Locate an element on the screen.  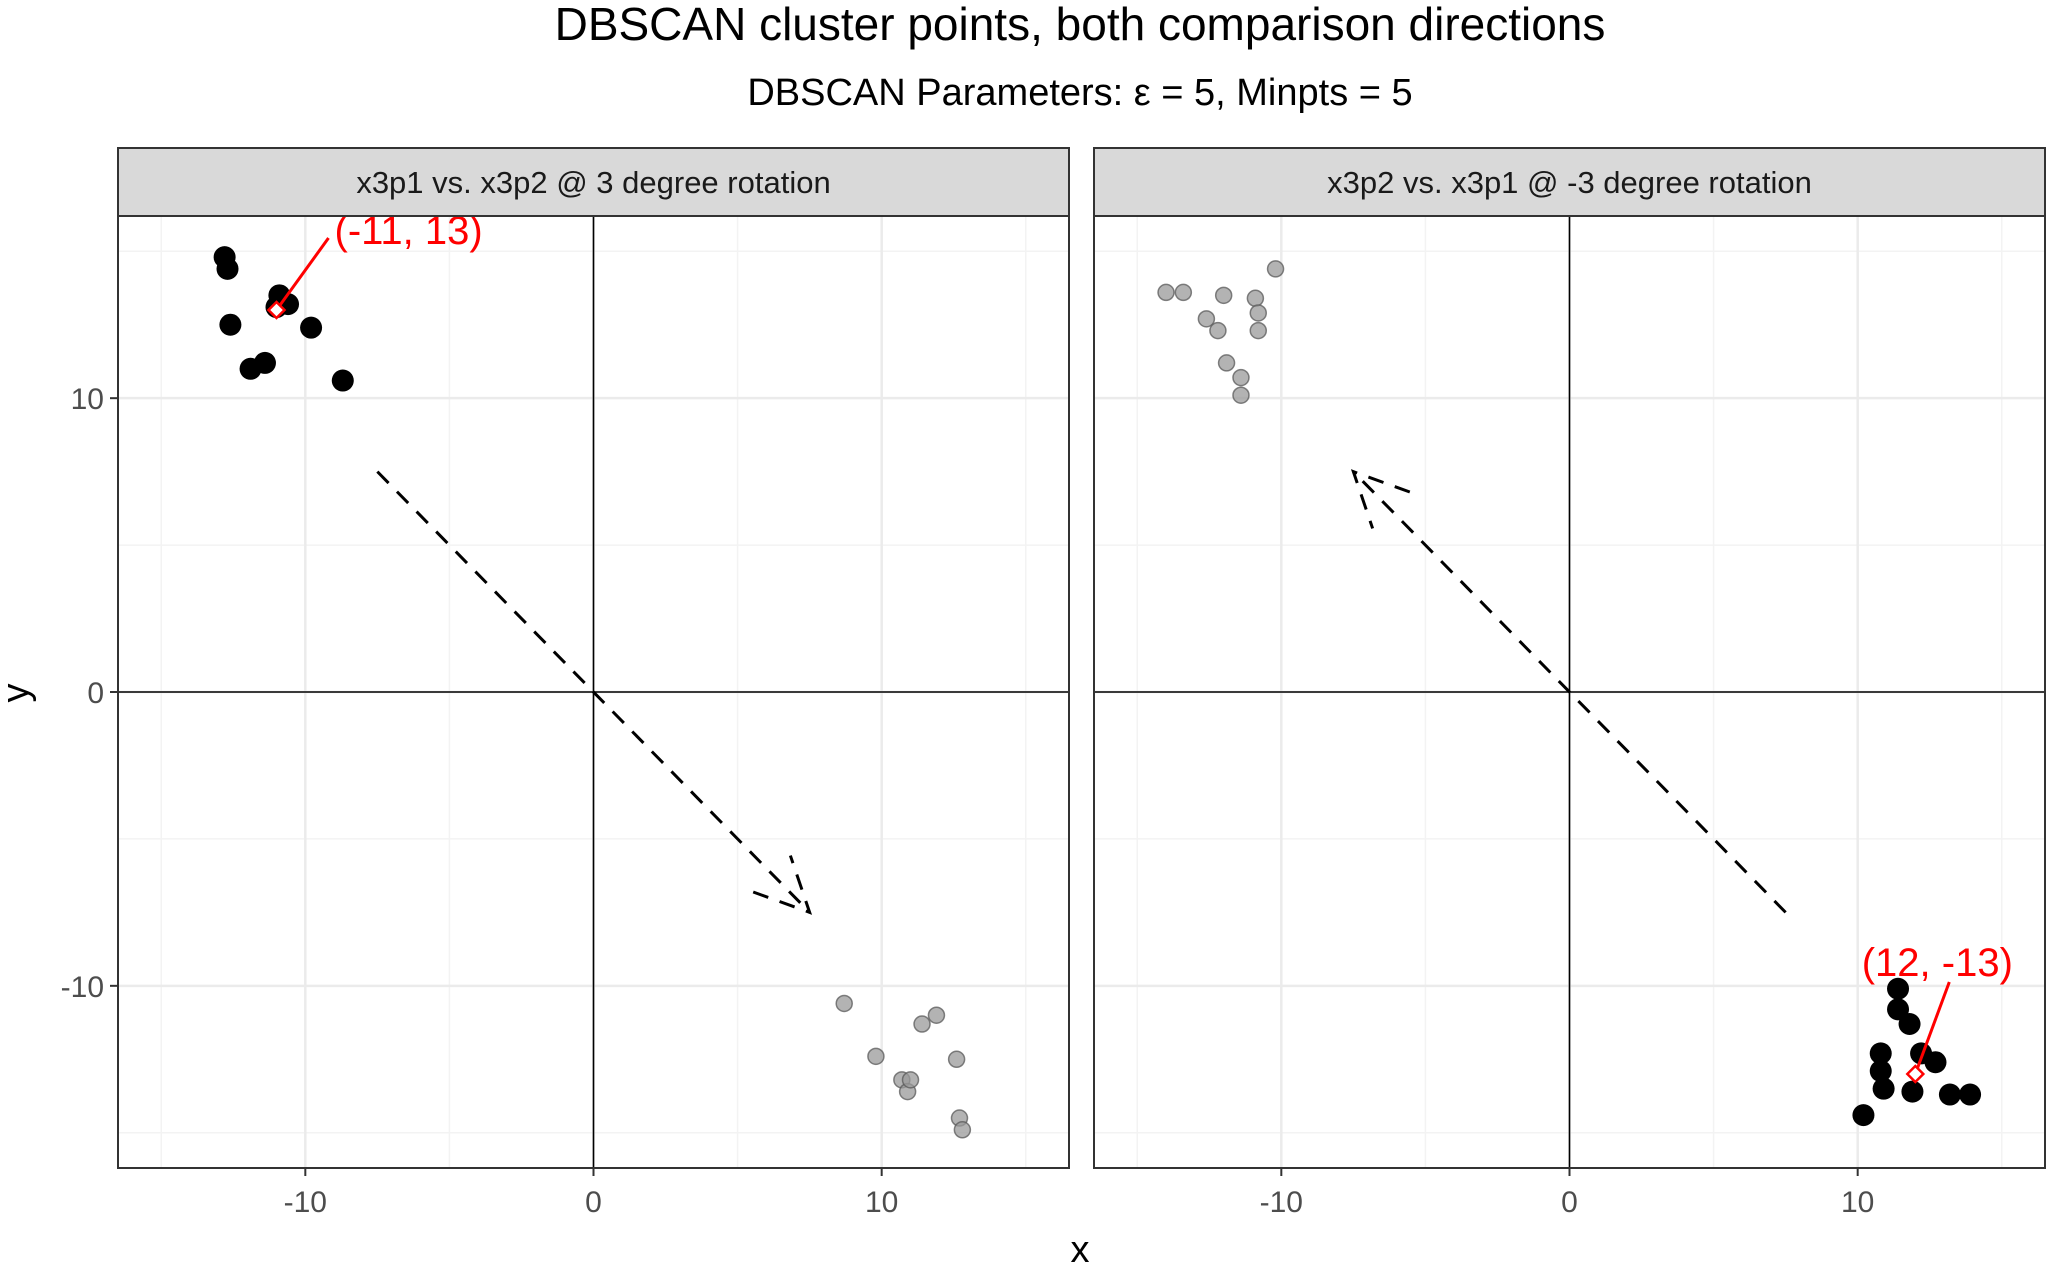
y-tick-label: -10 is located at coordinates (82, 987).